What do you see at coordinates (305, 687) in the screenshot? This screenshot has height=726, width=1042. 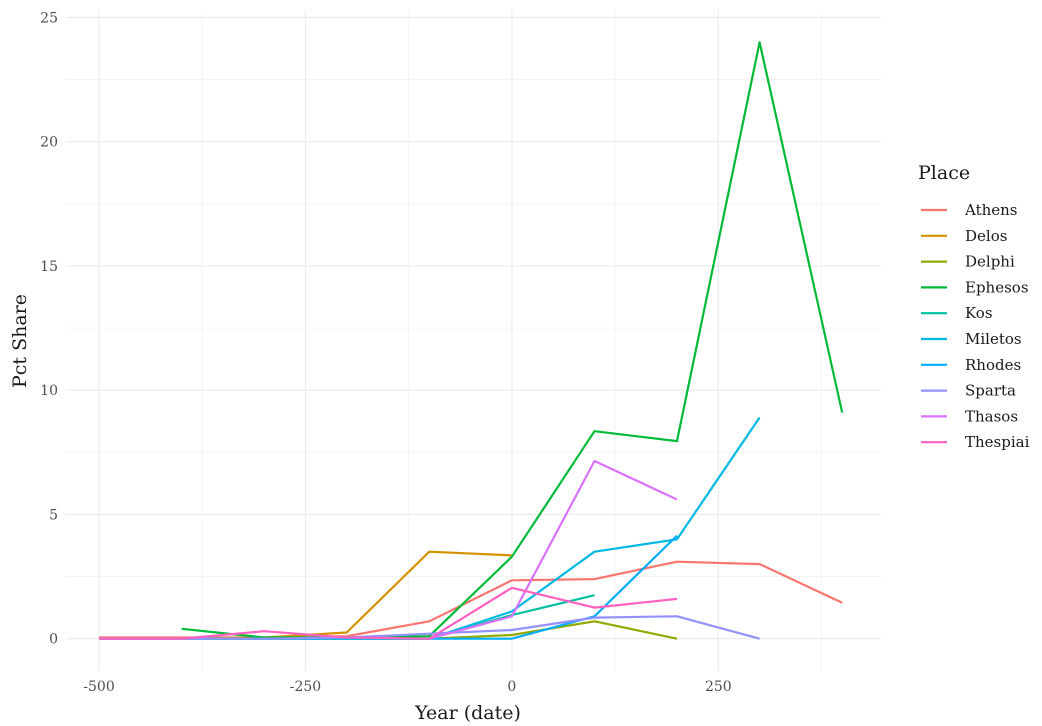 I see `x-tick-label: -250` at bounding box center [305, 687].